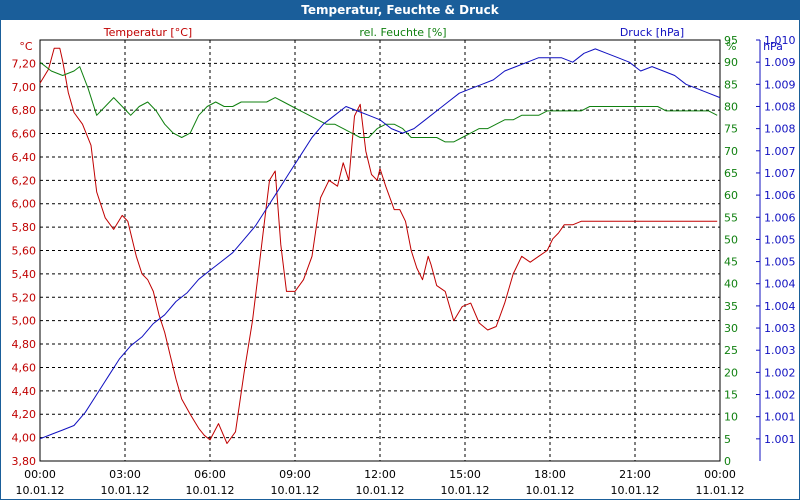  Describe the element at coordinates (125, 474) in the screenshot. I see `x-tick-time: 03:00` at that location.